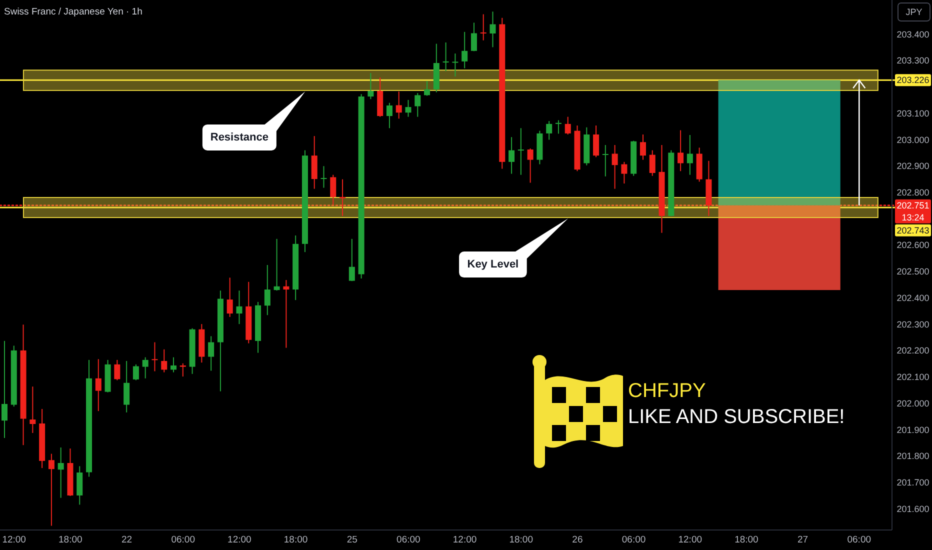 The height and width of the screenshot is (550, 932). I want to click on y-tick-label: 202.200, so click(913, 351).